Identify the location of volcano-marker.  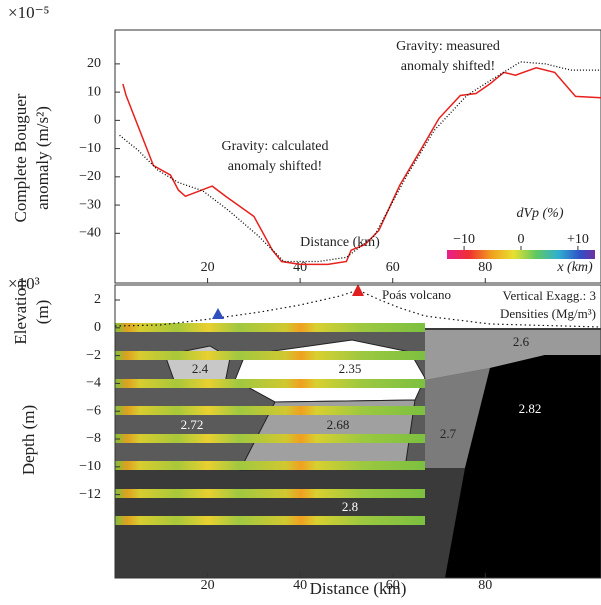
(358, 290).